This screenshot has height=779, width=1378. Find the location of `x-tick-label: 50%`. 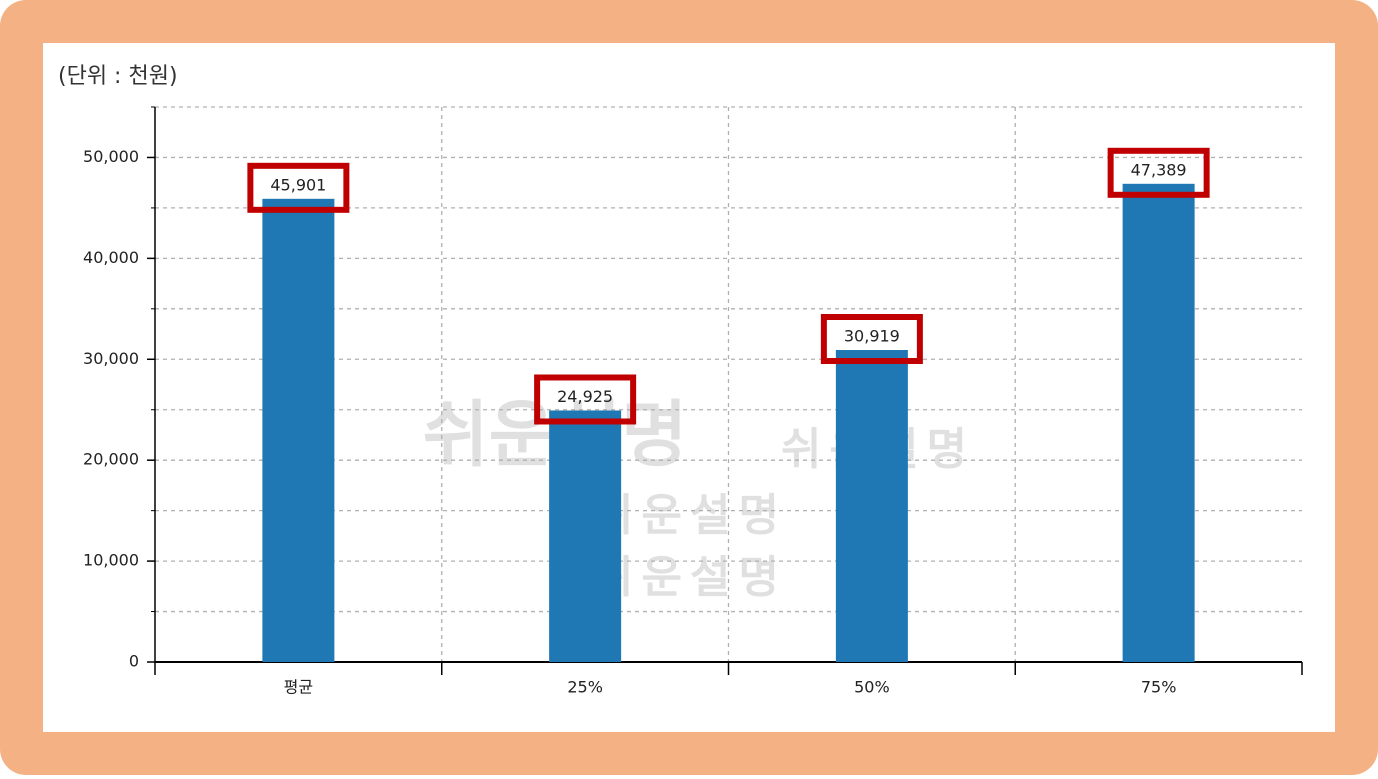

x-tick-label: 50% is located at coordinates (872, 687).